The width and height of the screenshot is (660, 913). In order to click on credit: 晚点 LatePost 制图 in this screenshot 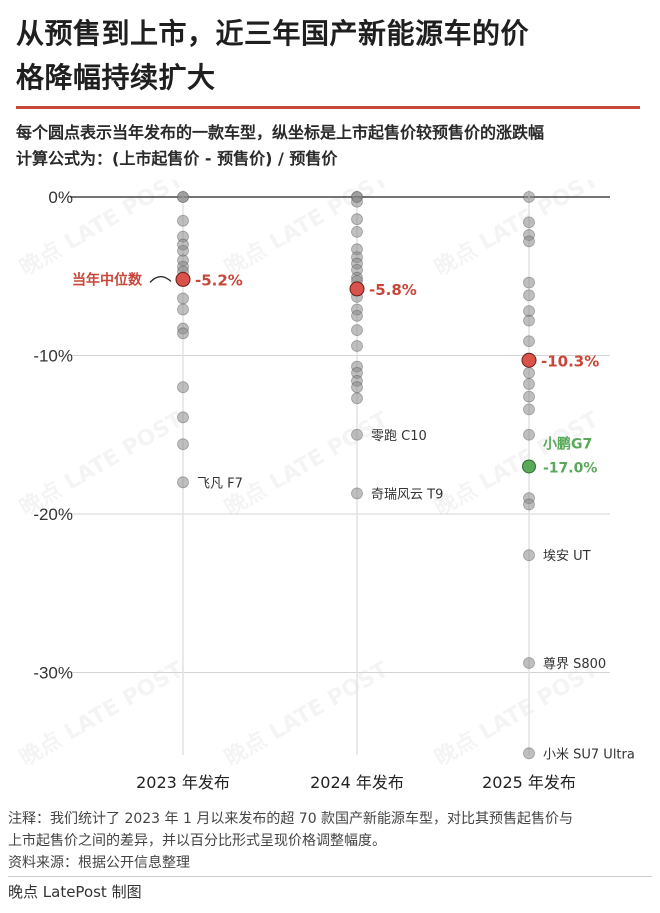, I will do `click(75, 892)`.